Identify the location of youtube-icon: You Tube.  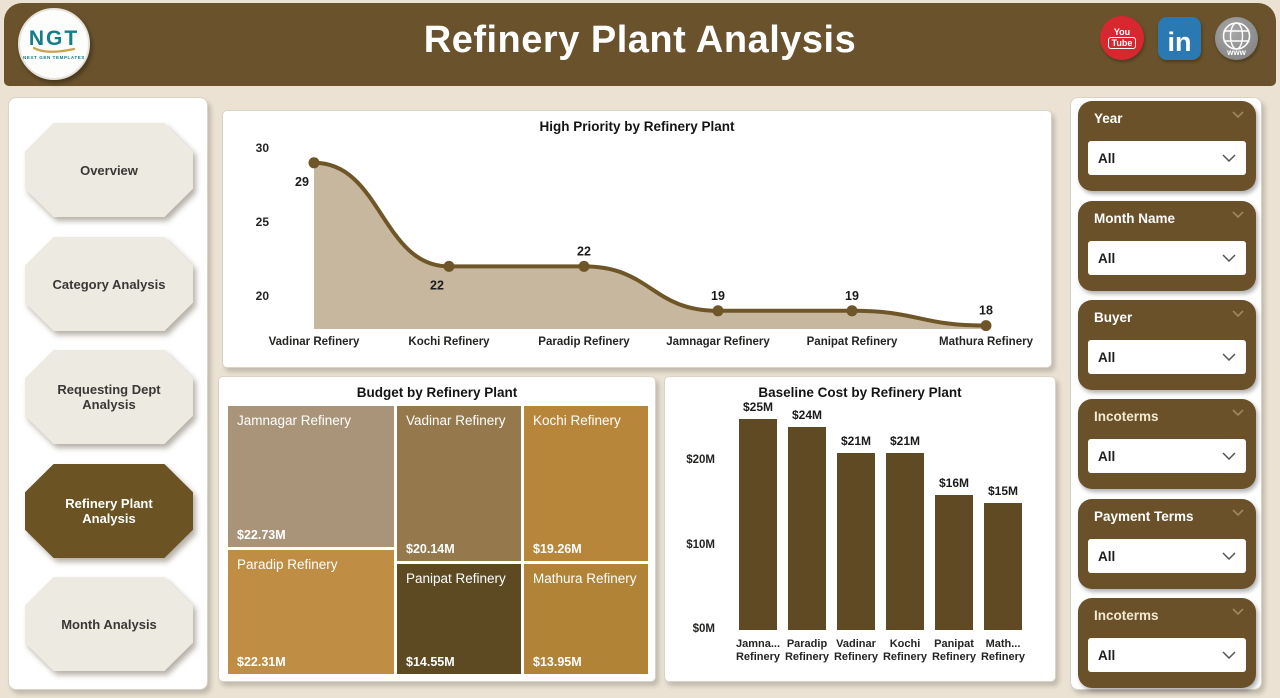
(1122, 38).